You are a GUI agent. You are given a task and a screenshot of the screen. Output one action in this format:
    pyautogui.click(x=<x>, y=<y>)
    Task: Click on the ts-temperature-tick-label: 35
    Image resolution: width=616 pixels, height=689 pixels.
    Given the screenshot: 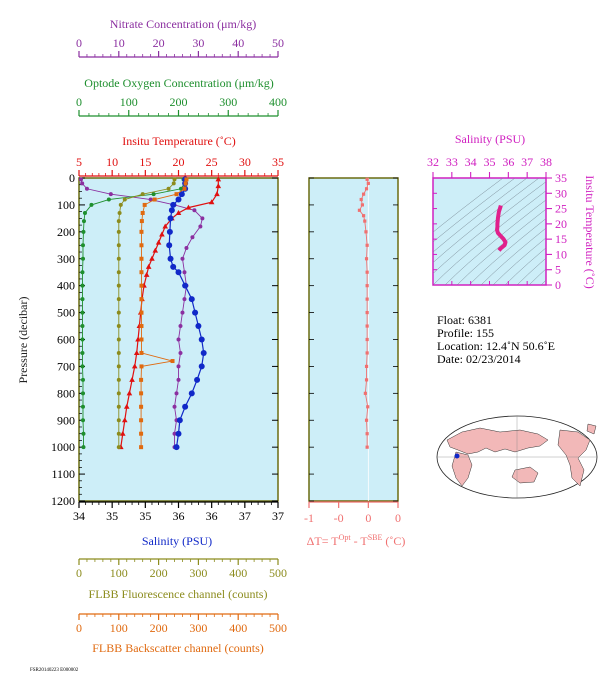 What is the action you would take?
    pyautogui.click(x=561, y=178)
    